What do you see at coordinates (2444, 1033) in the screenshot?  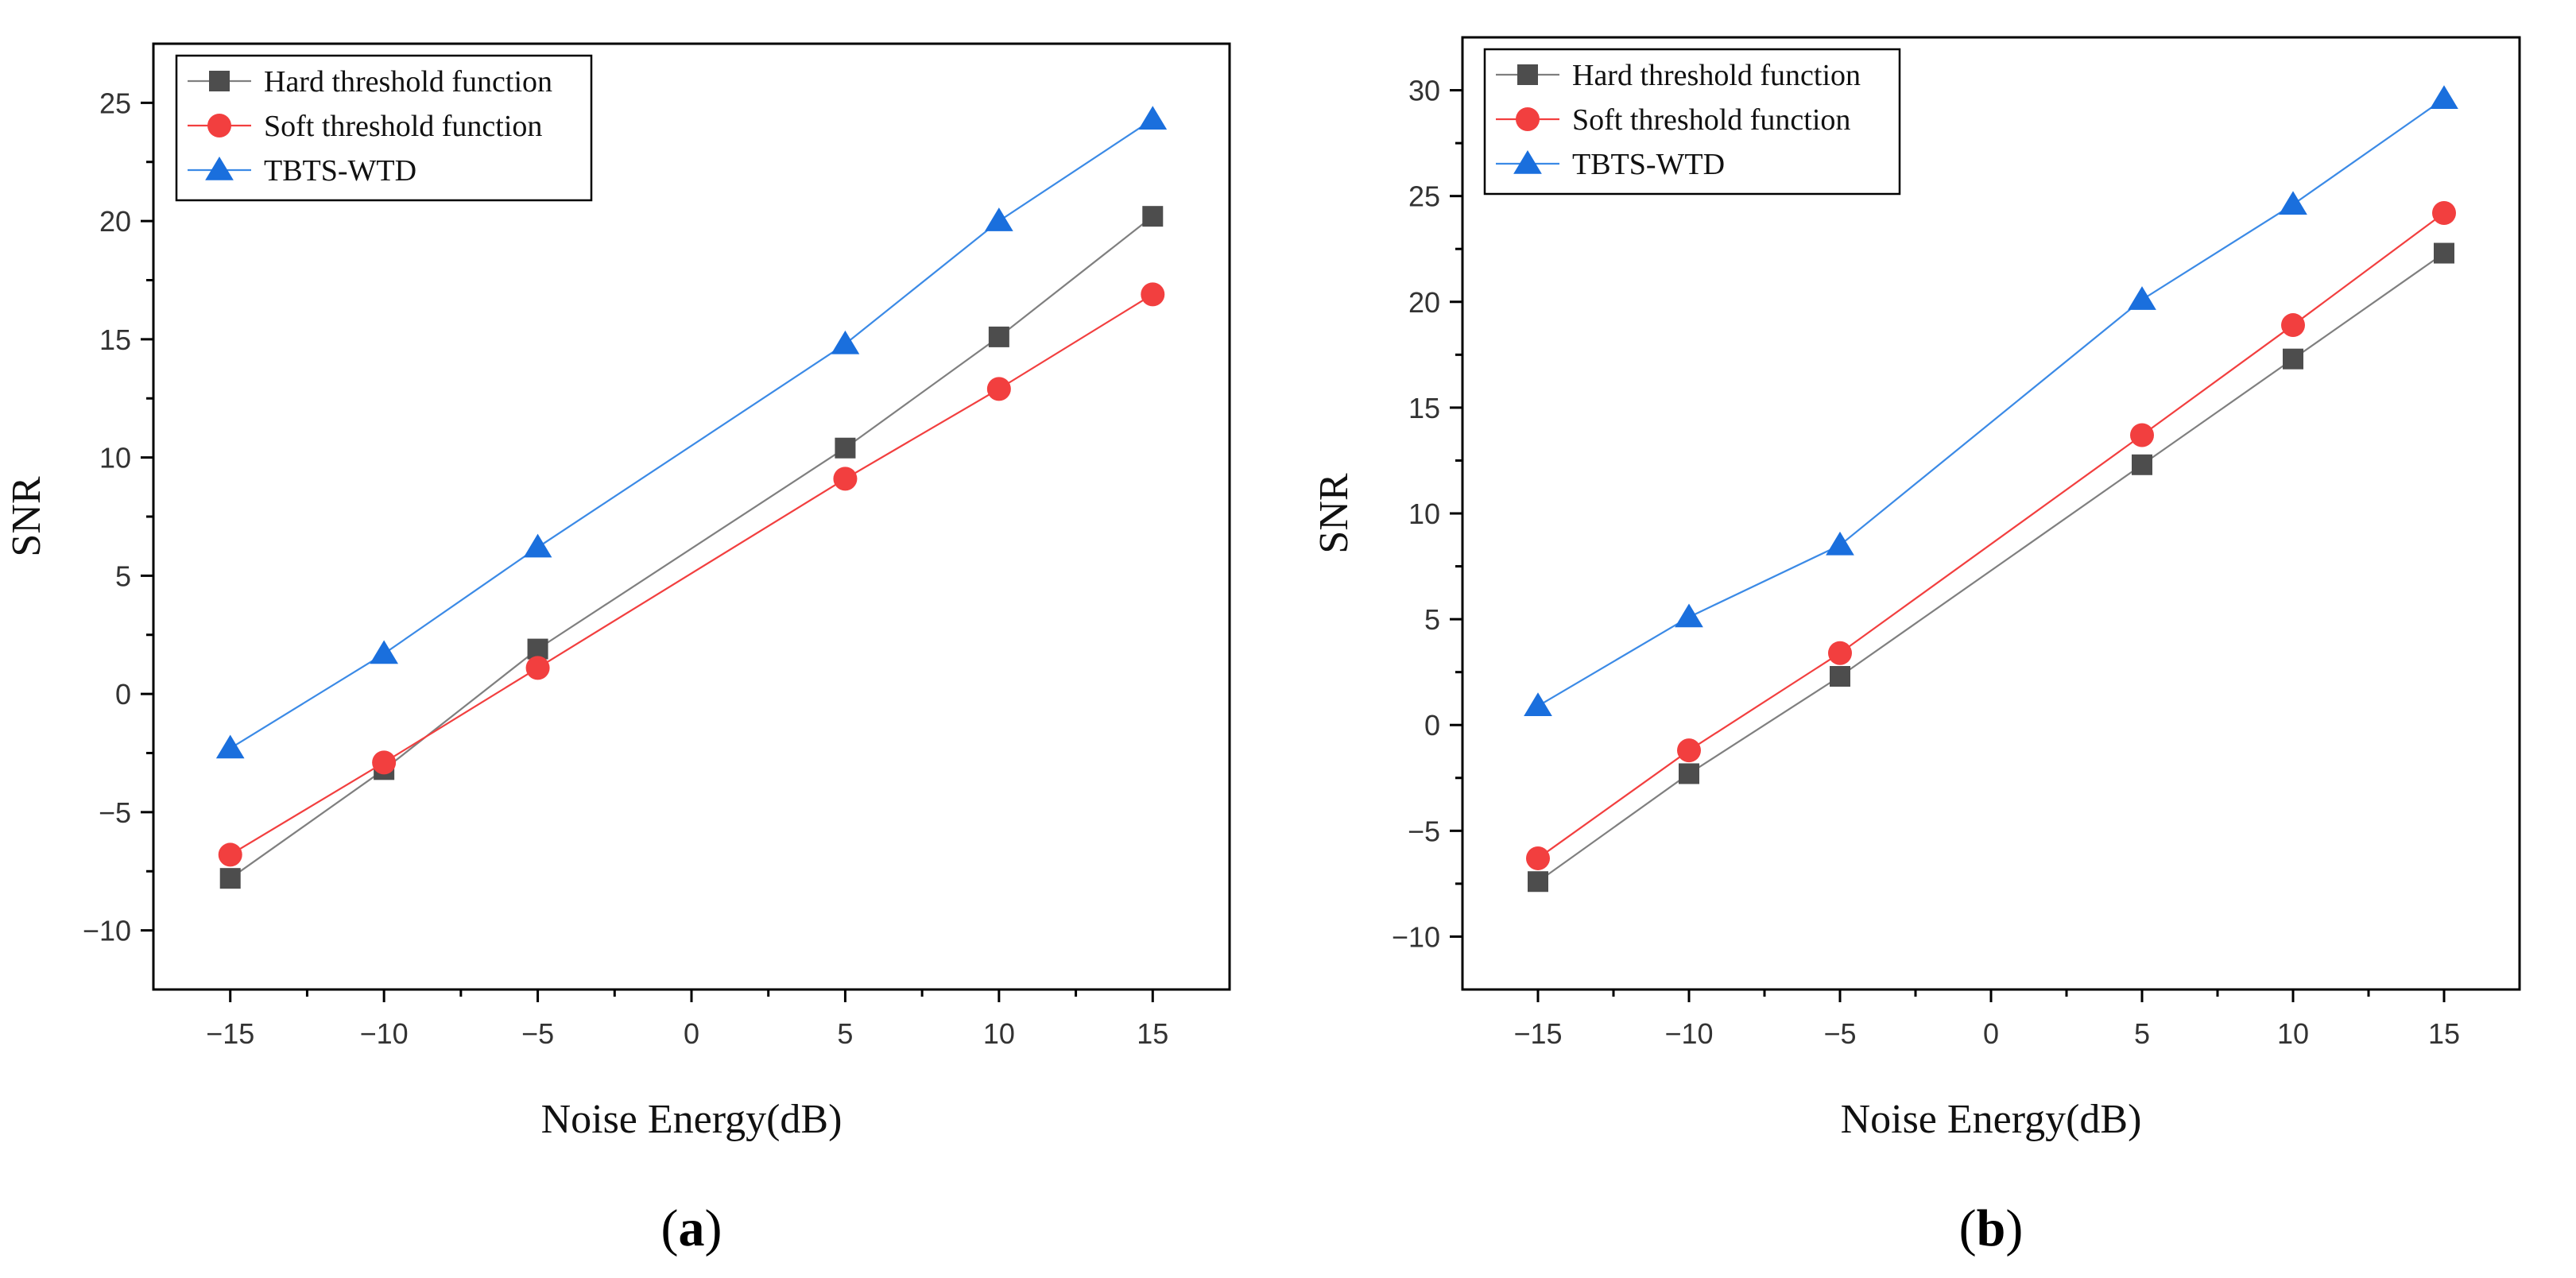 I see `chart-b-x-tick-label: 15` at bounding box center [2444, 1033].